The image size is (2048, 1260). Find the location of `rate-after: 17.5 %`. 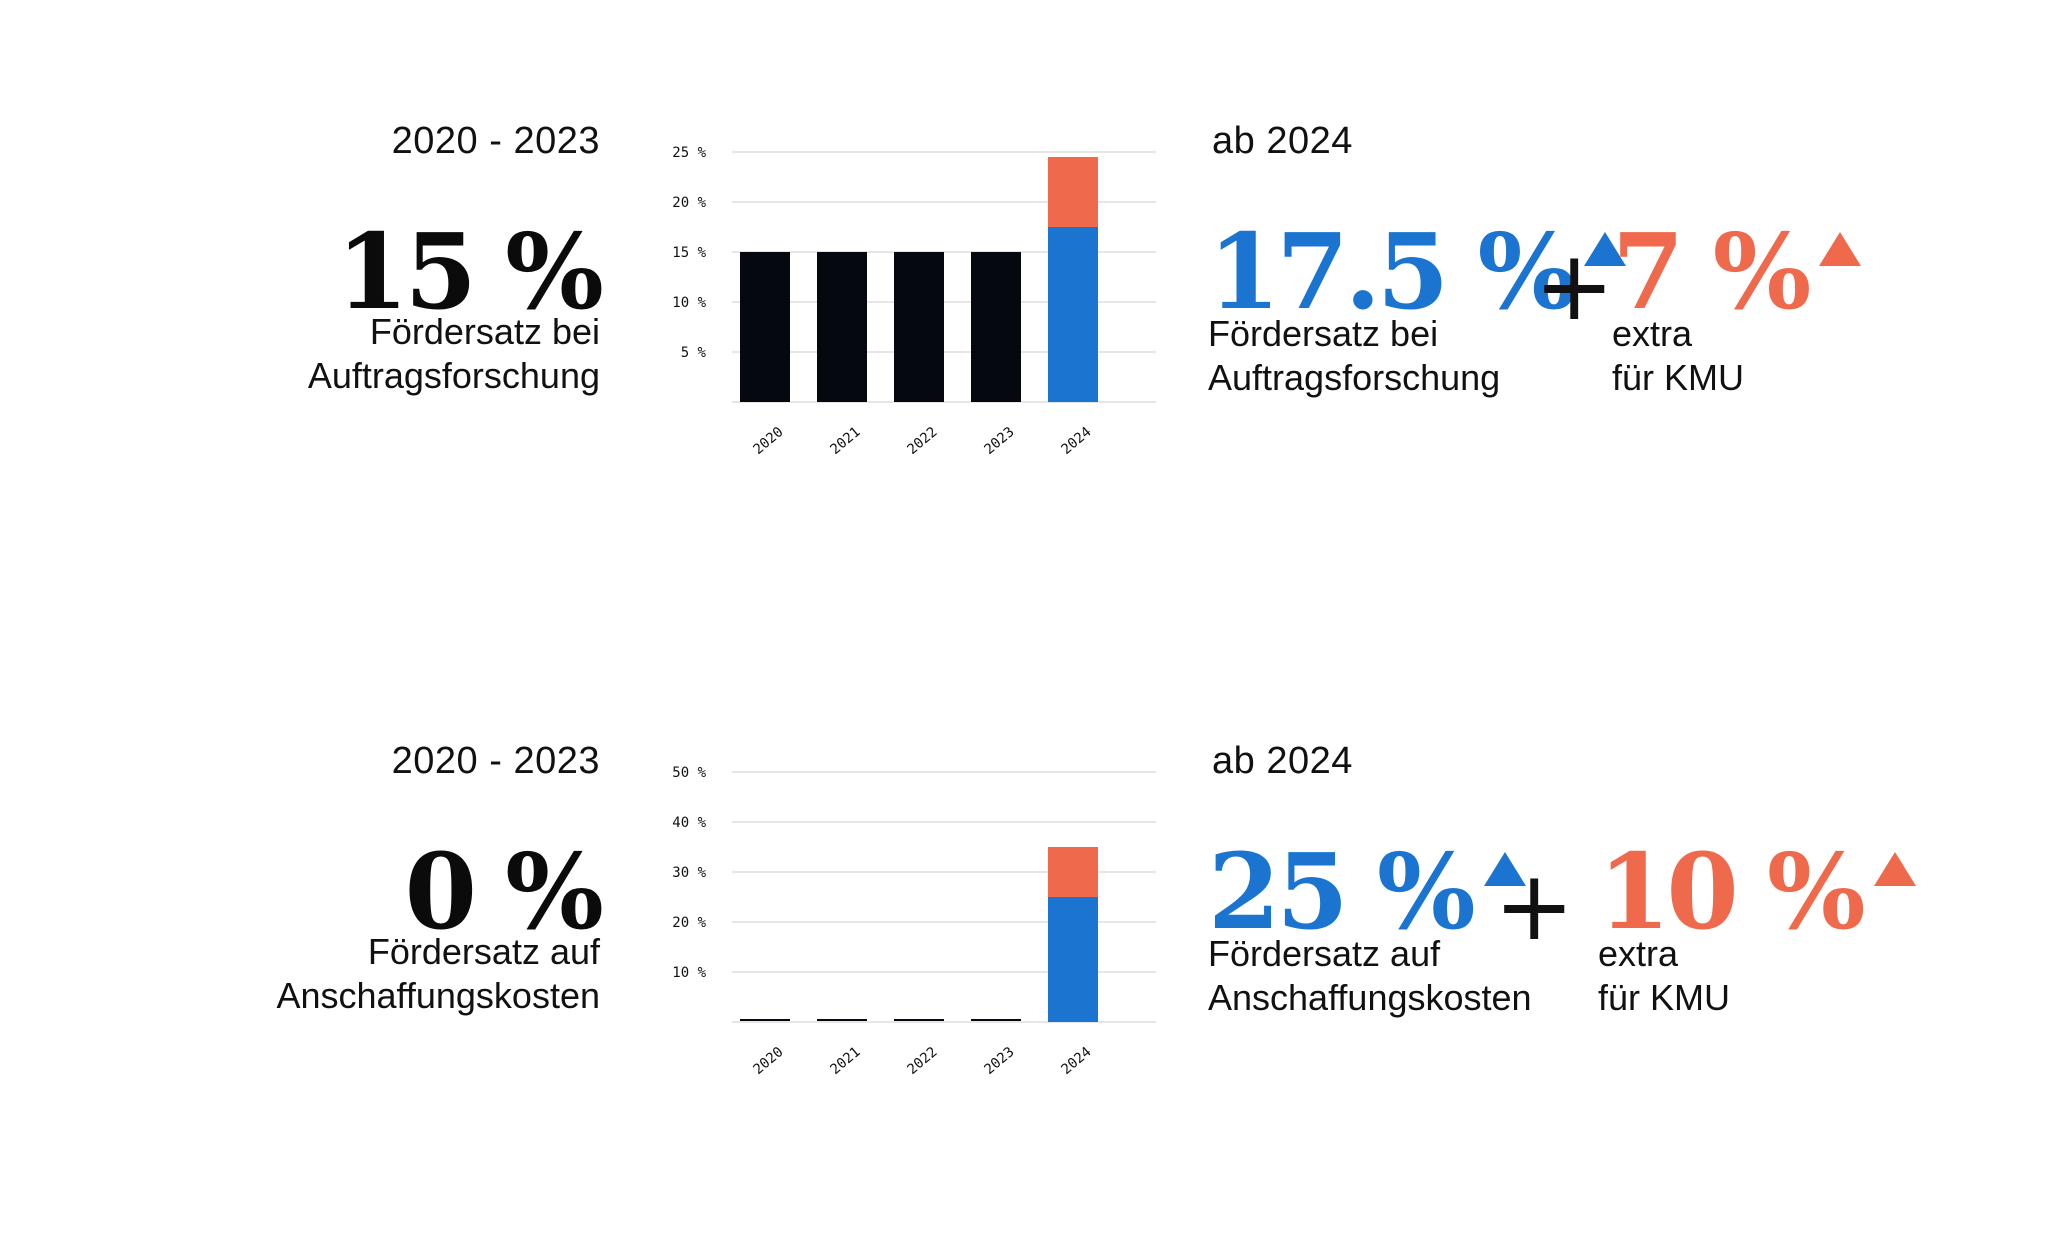

rate-after: 17.5 % is located at coordinates (1392, 271).